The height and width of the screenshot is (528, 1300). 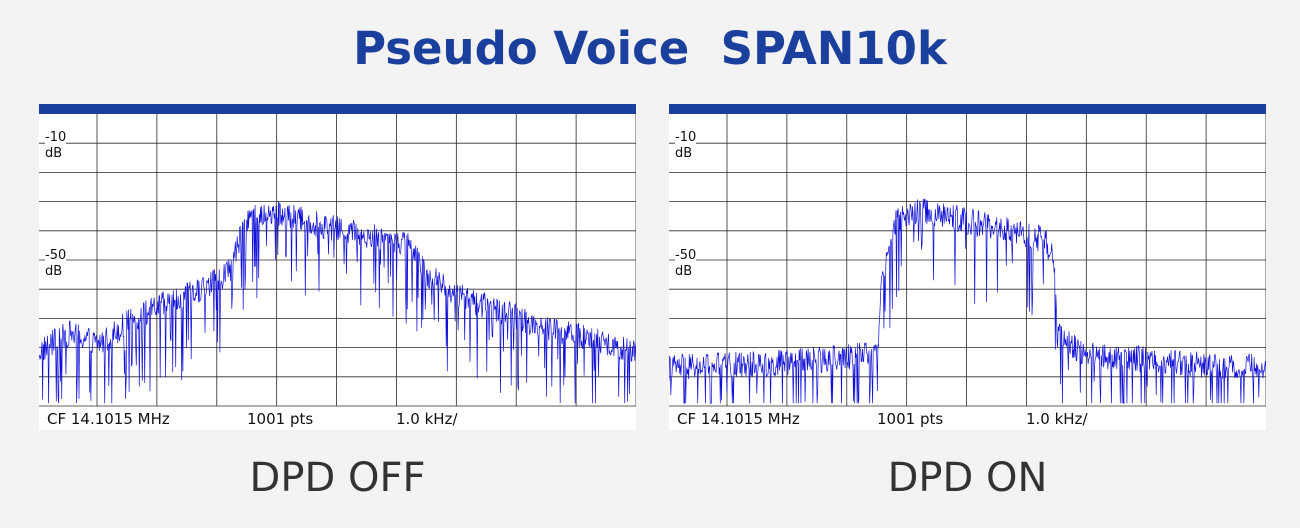 What do you see at coordinates (337, 478) in the screenshot?
I see `caption-dpd-off: DPD OFF` at bounding box center [337, 478].